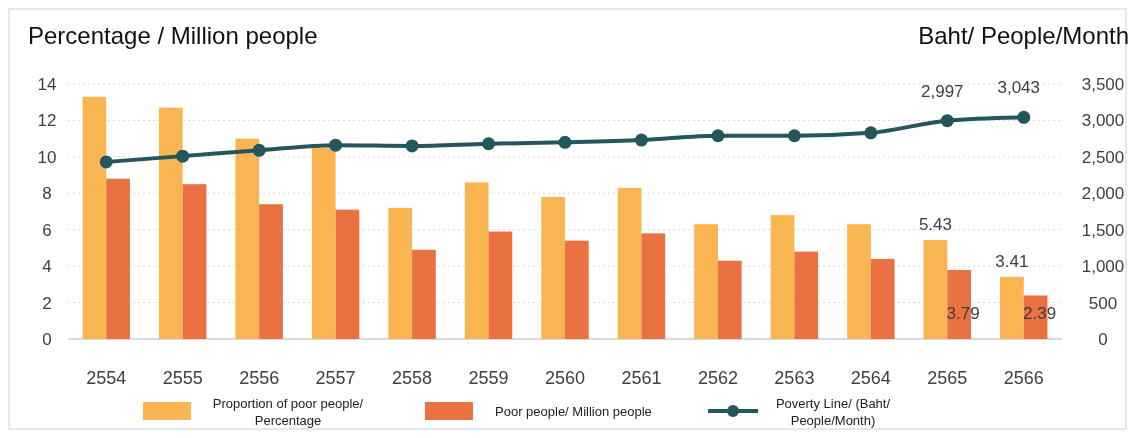  Describe the element at coordinates (47, 267) in the screenshot. I see `y-tick-label: 4` at that location.